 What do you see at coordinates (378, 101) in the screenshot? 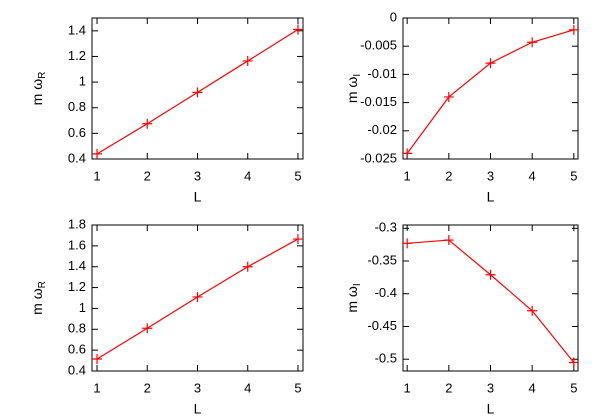
I see `y-tick-label: -0.015` at bounding box center [378, 101].